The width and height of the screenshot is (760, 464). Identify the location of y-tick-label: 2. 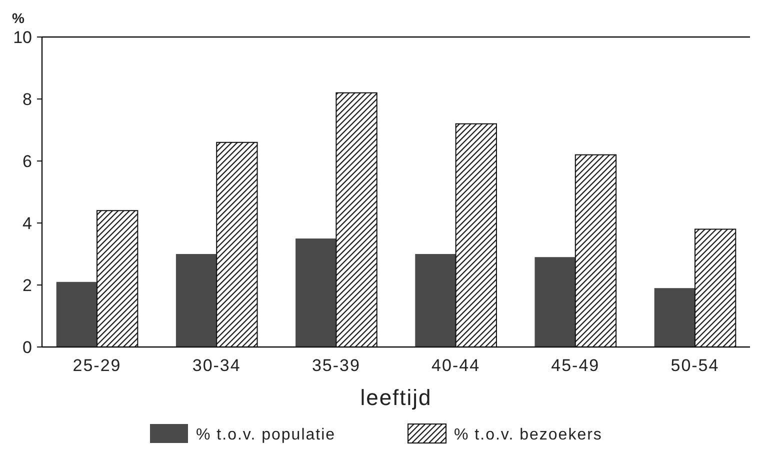
(27, 285).